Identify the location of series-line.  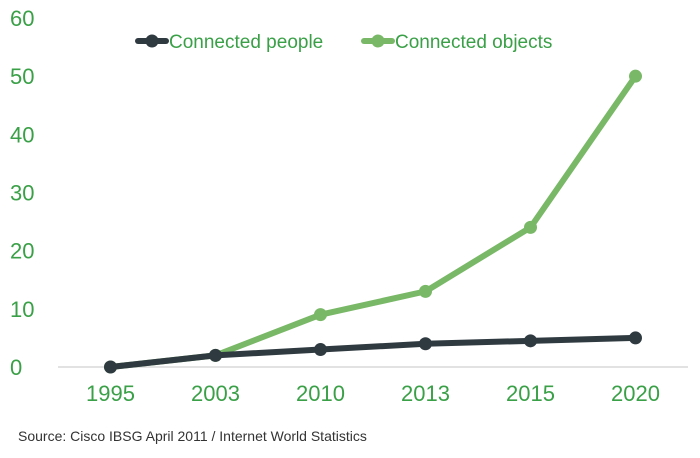
(373, 352).